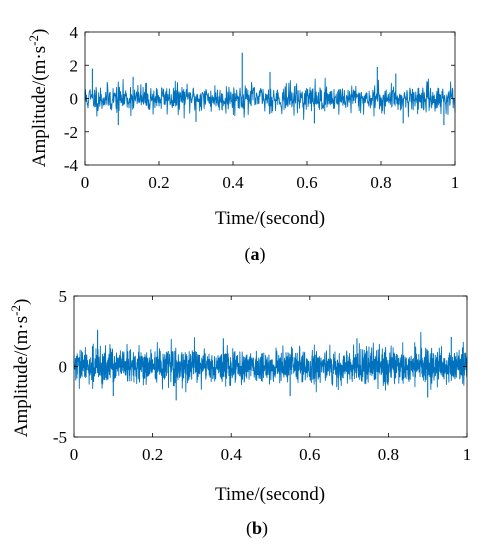 This screenshot has height=550, width=487. I want to click on panel-b-x-axis-label: Time/(second), so click(270, 494).